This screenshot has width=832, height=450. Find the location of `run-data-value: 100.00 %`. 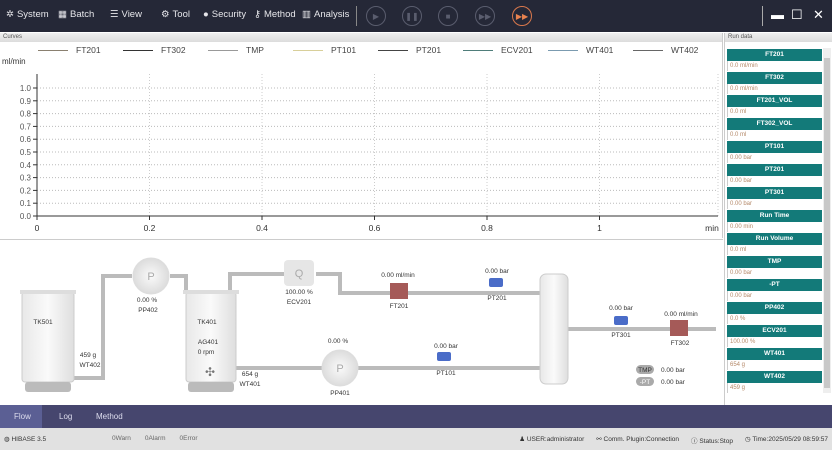

run-data-value: 100.00 % is located at coordinates (774, 342).